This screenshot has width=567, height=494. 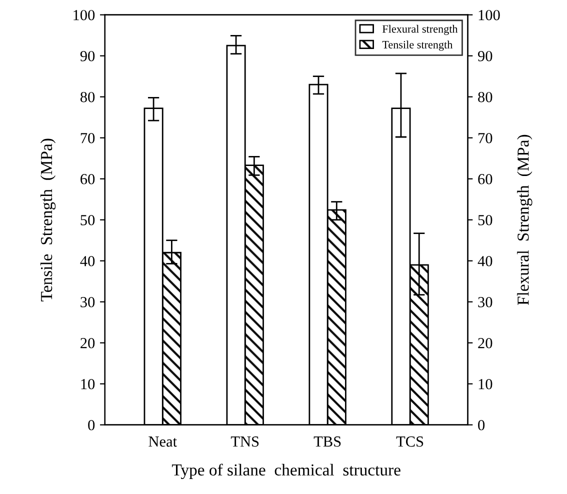 I want to click on y-tick-label: 90, so click(x=87, y=56).